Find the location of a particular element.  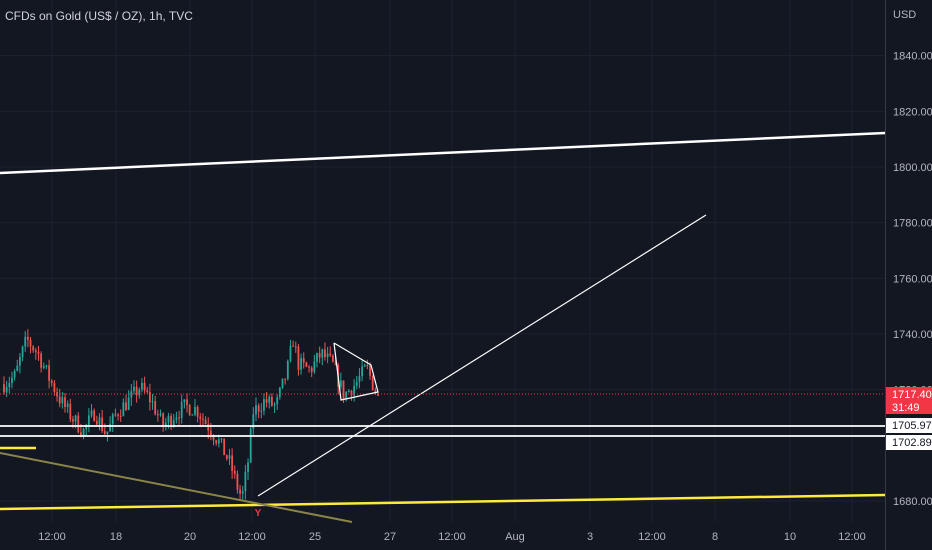

chart-title: CFDs on Gold (US$ / OZ), 1h, TVC is located at coordinates (99, 16).